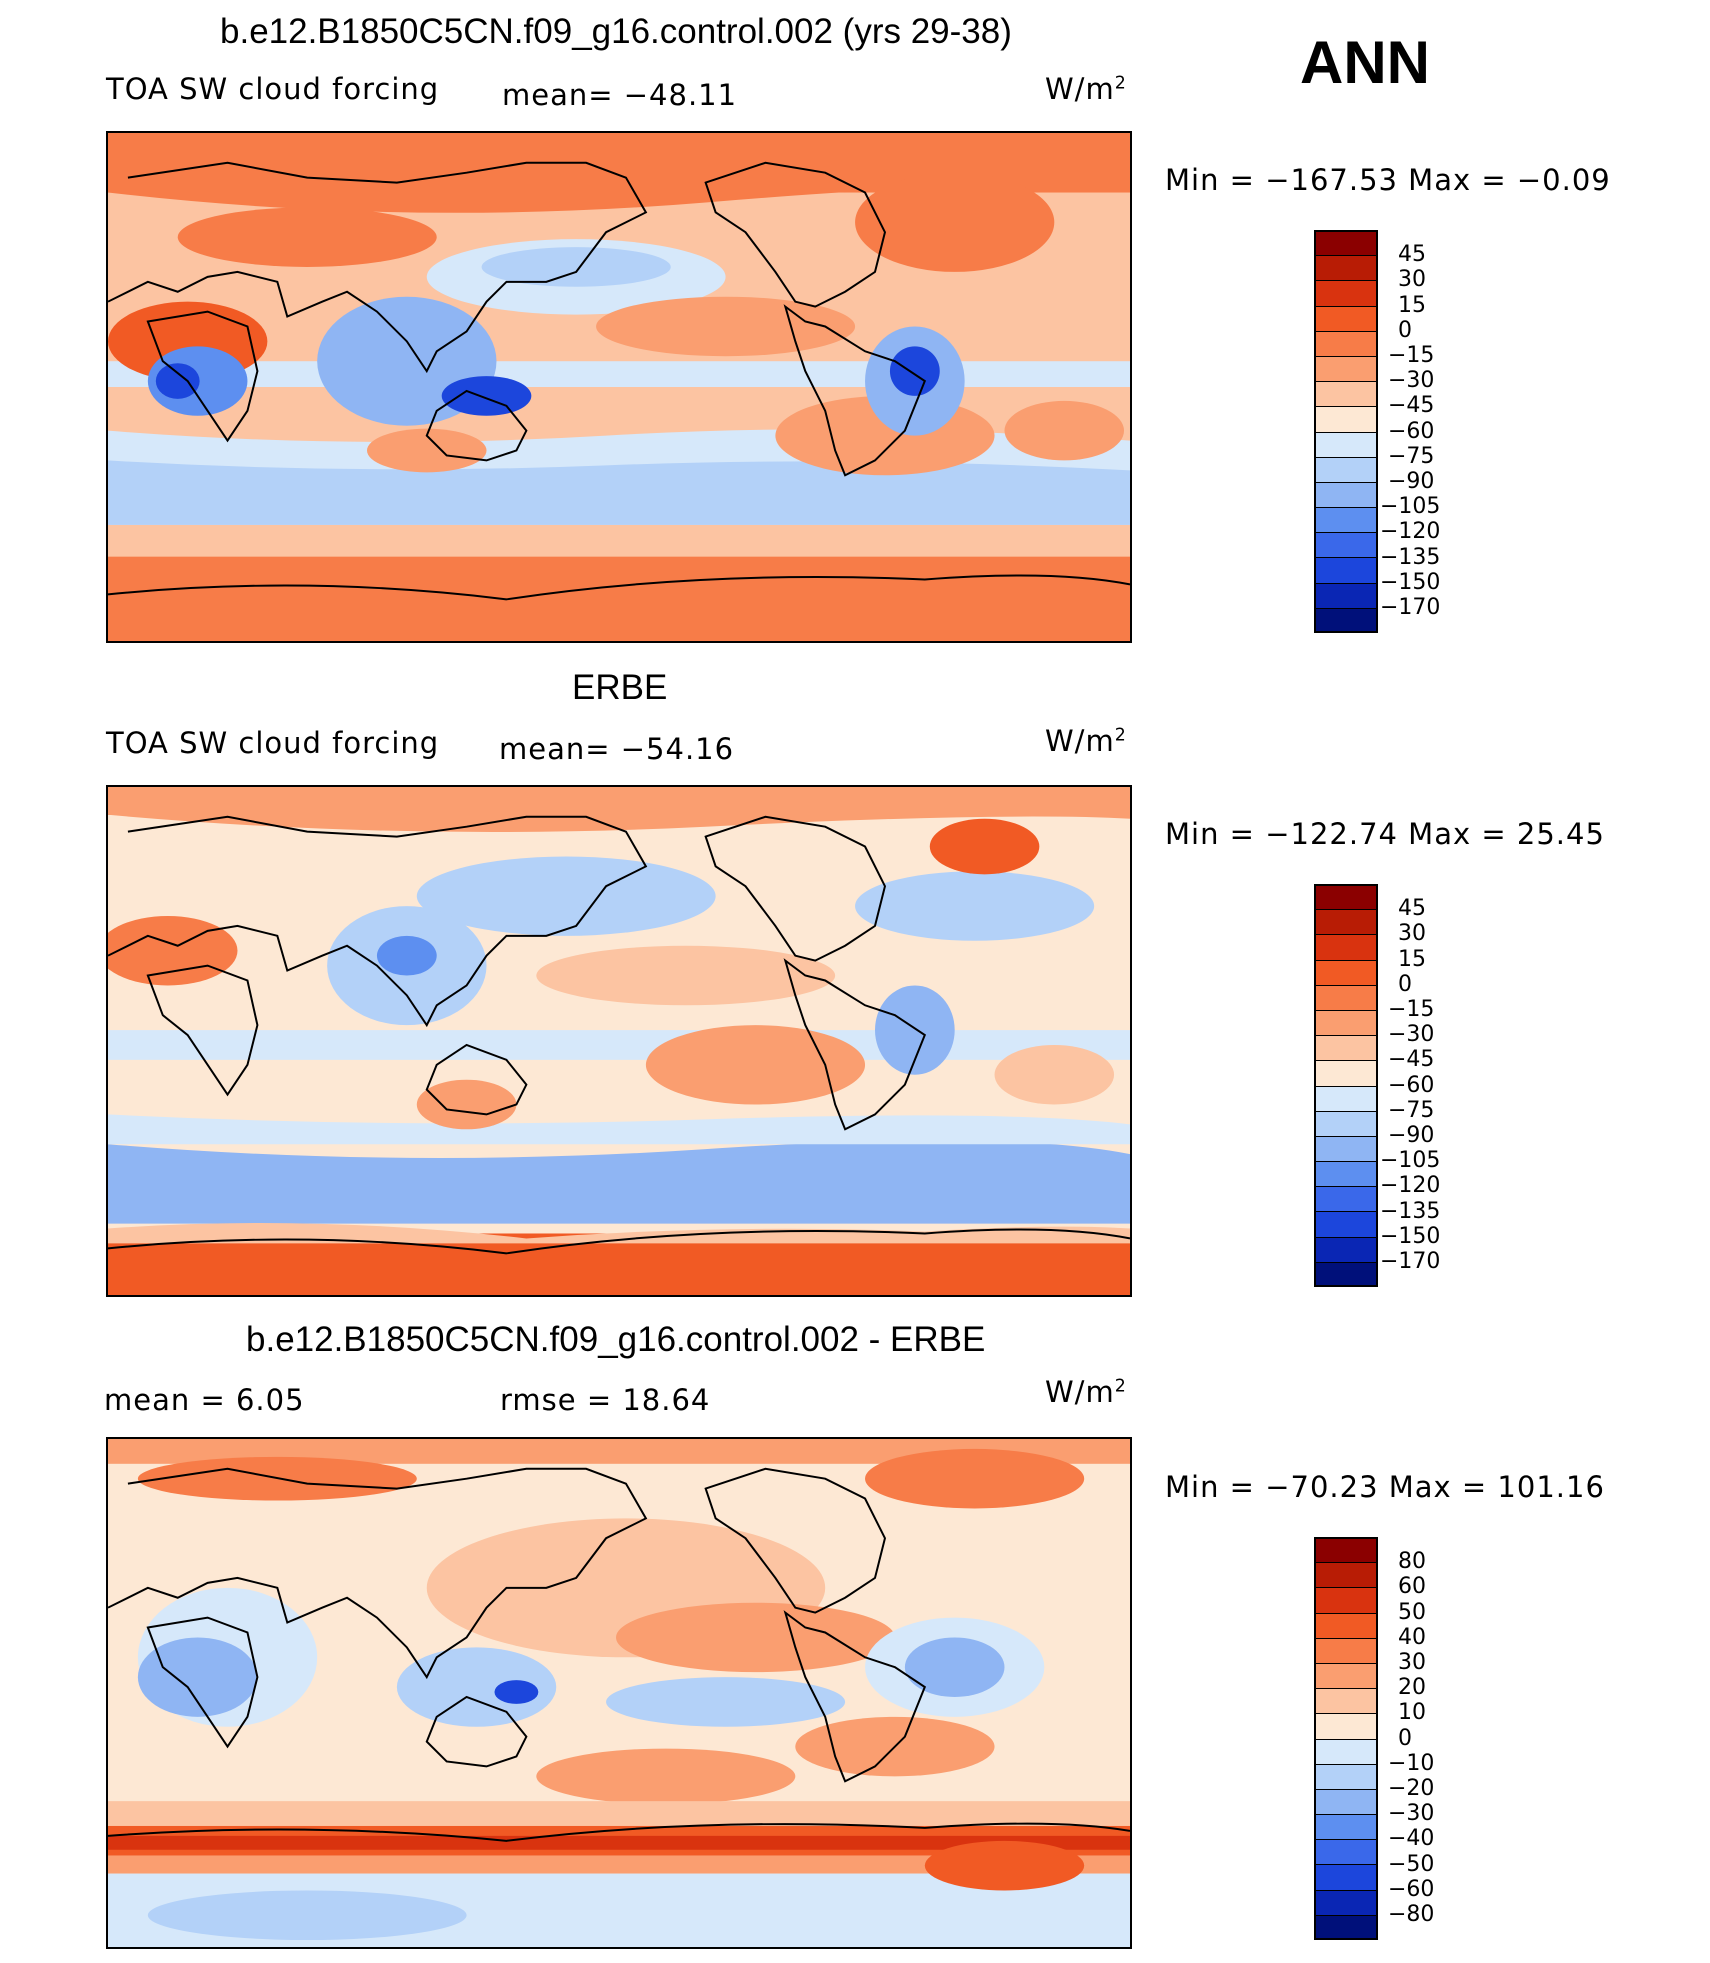  Describe the element at coordinates (1411, 1060) in the screenshot. I see `panel2-colorbar-tick-label: −45` at that location.